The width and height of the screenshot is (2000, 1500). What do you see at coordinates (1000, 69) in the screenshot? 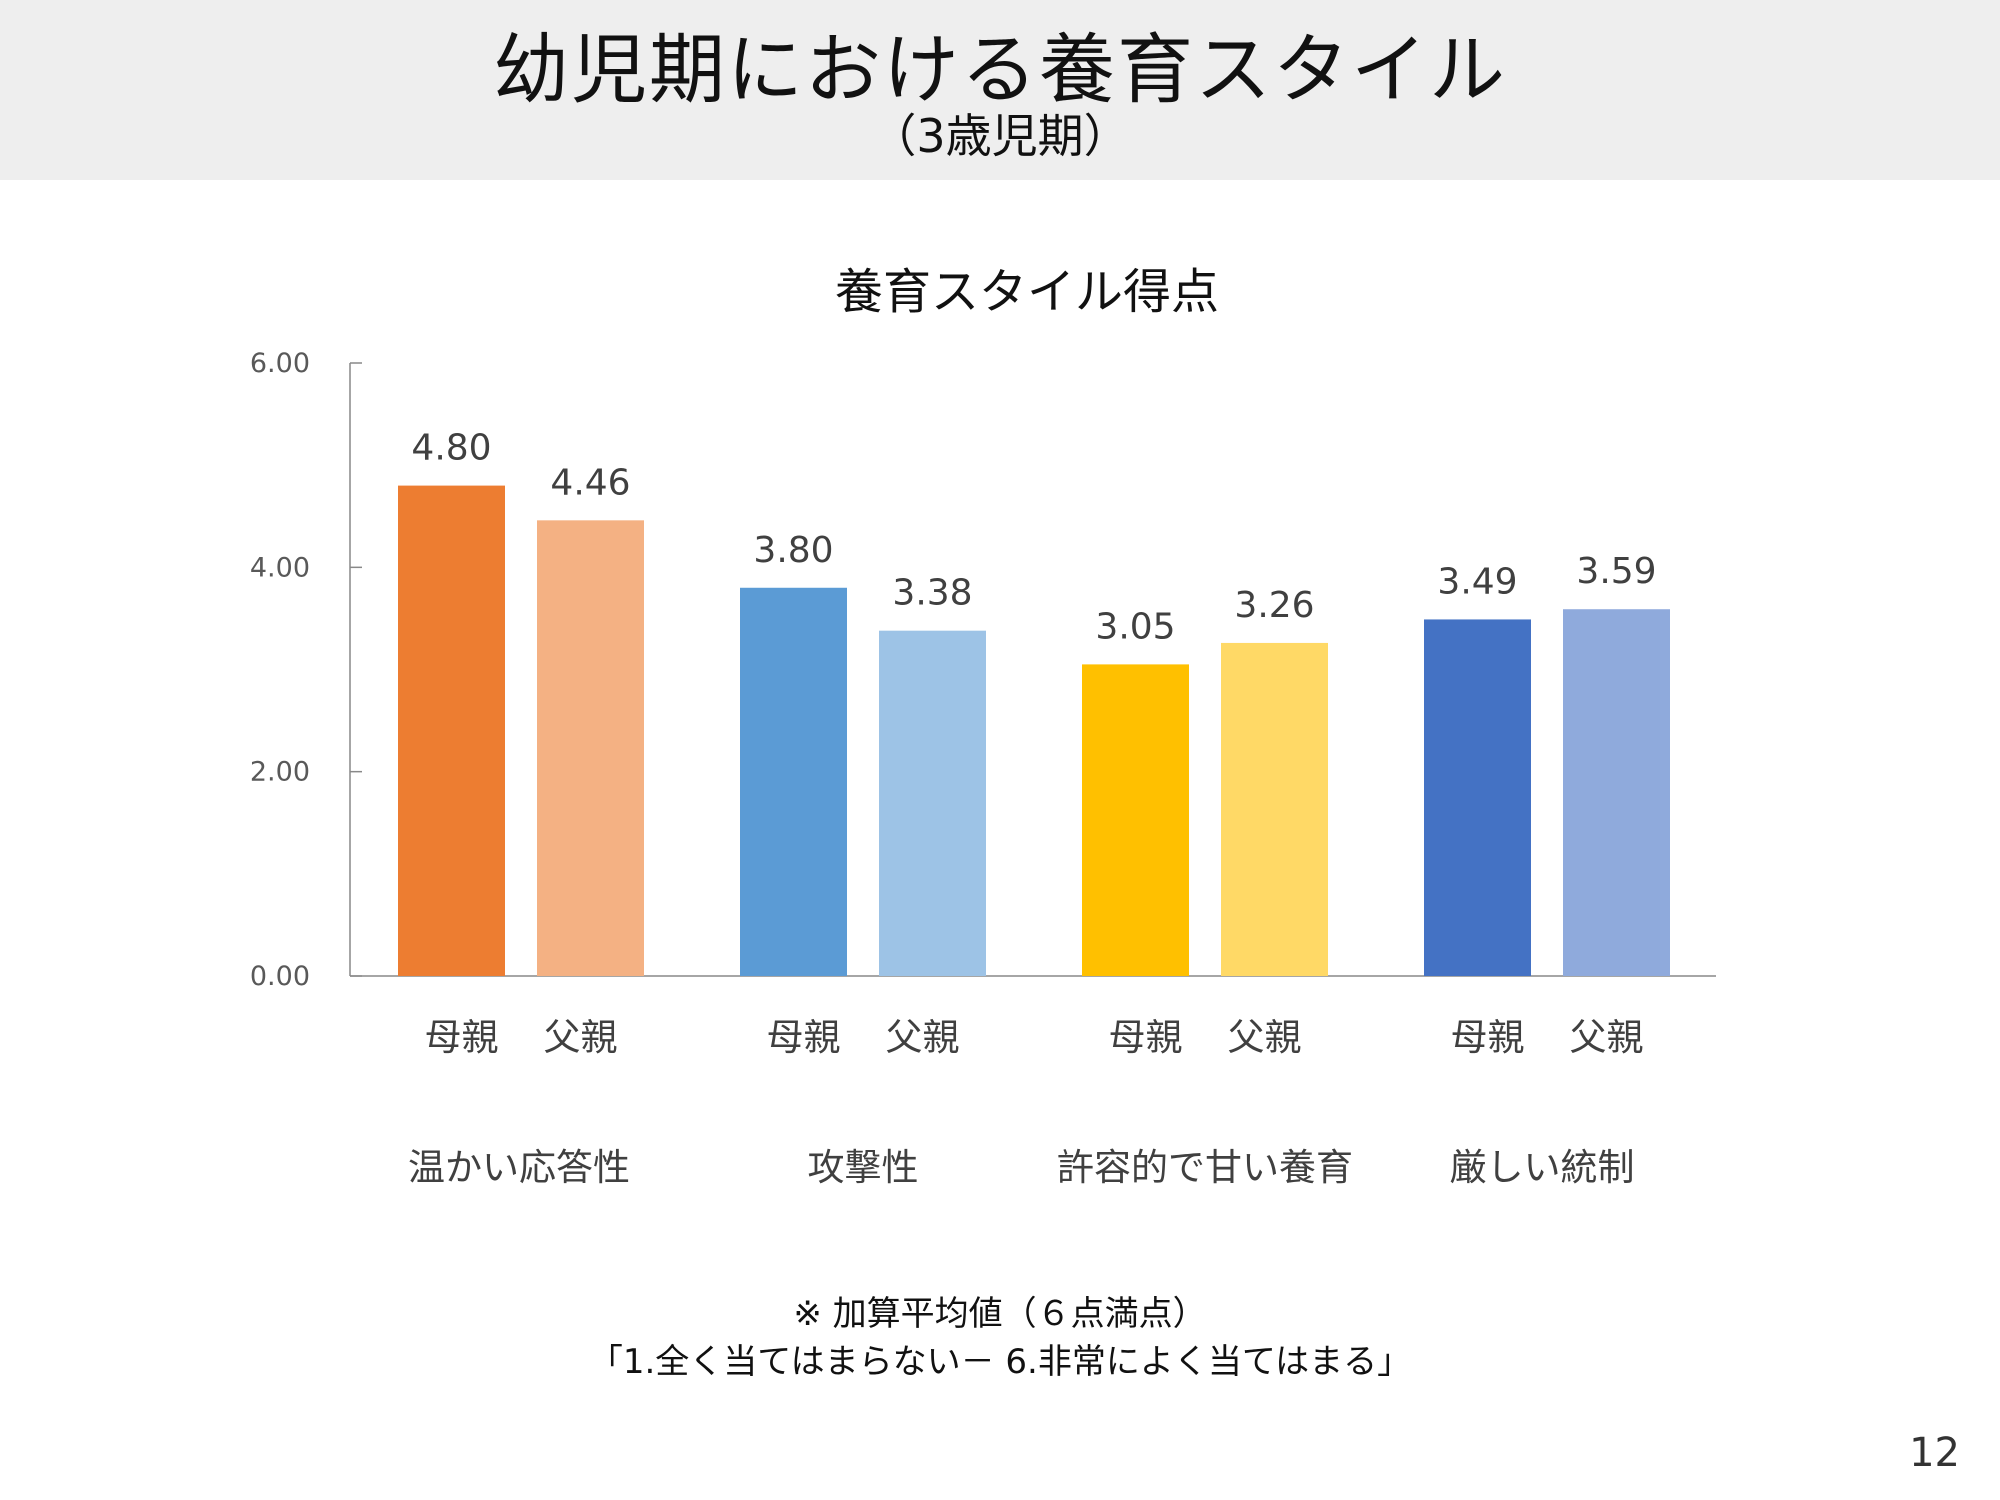
I see `slide-title: 幼児期における養育スタイル` at bounding box center [1000, 69].